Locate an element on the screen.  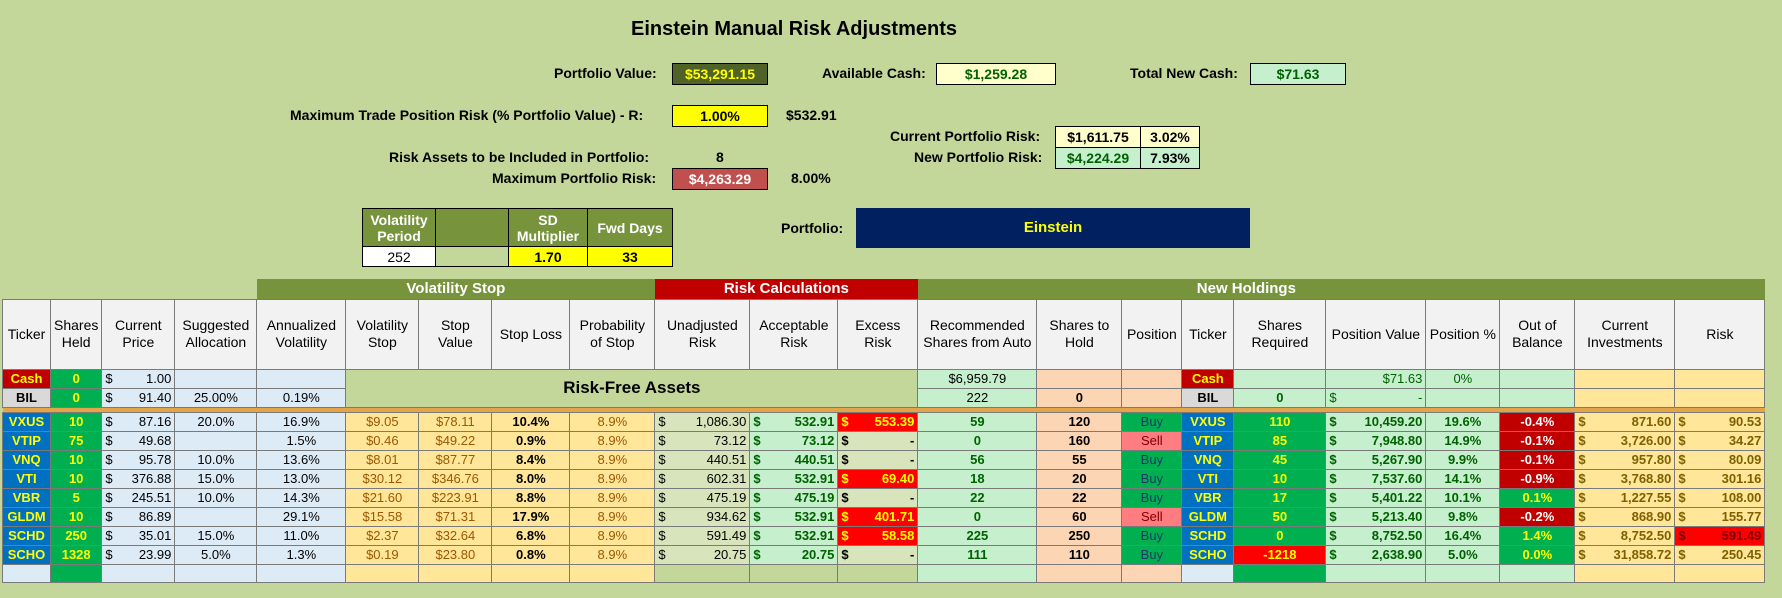
current-price-value: 35.01 is located at coordinates (155, 535).